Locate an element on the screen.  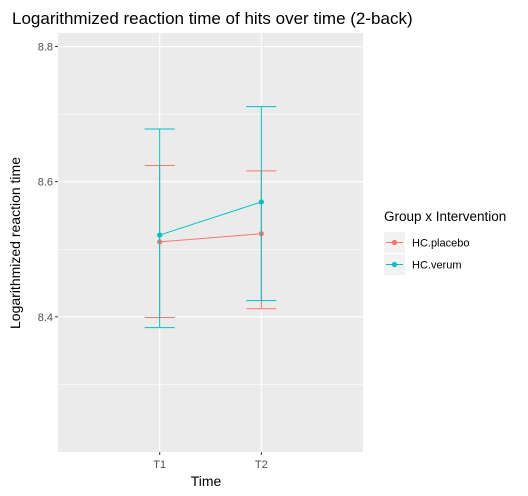
y-tick-label: 8.4 is located at coordinates (45, 318).